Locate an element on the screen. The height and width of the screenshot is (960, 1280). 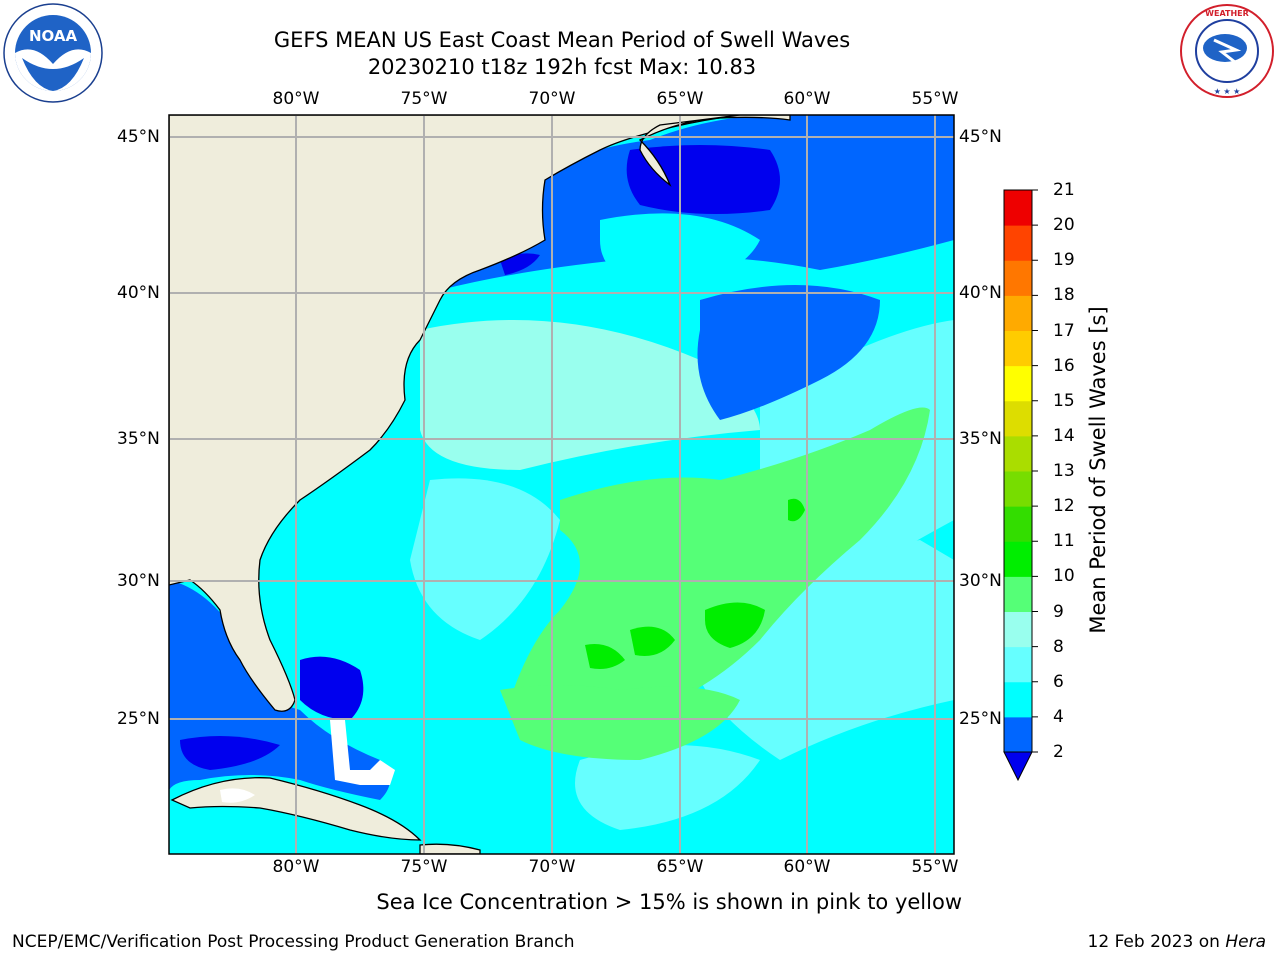
colorbar-label: 4 is located at coordinates (1058, 716).